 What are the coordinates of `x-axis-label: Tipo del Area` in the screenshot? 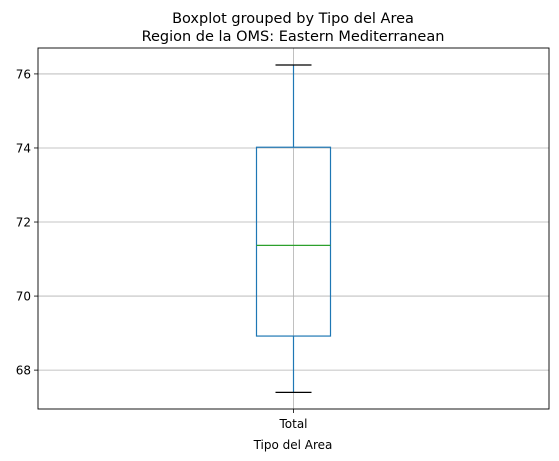 It's located at (293, 445).